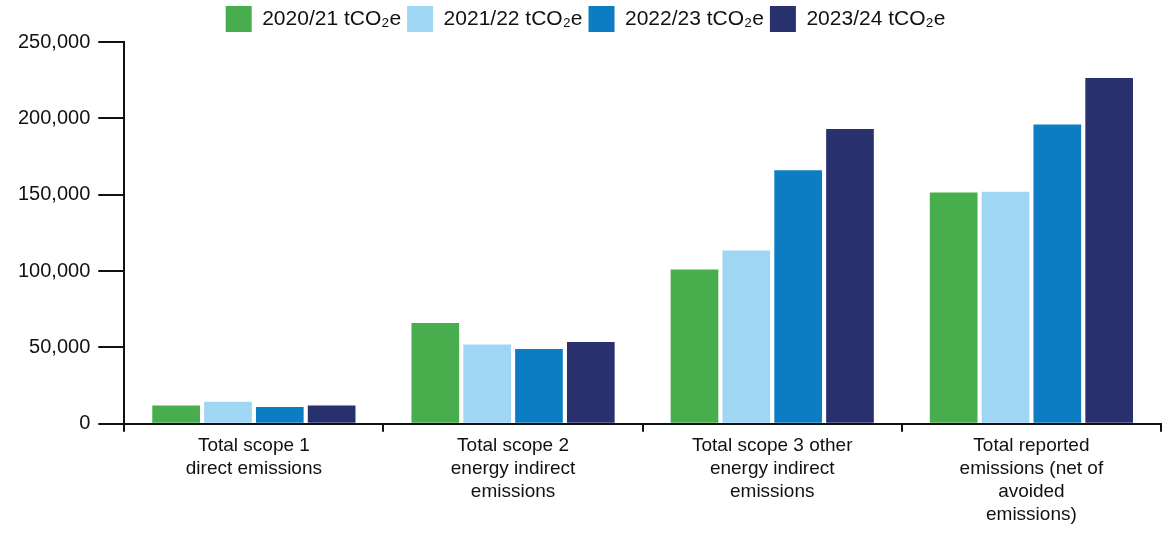 The image size is (1163, 533). I want to click on y-tick-label: 100,000, so click(54, 269).